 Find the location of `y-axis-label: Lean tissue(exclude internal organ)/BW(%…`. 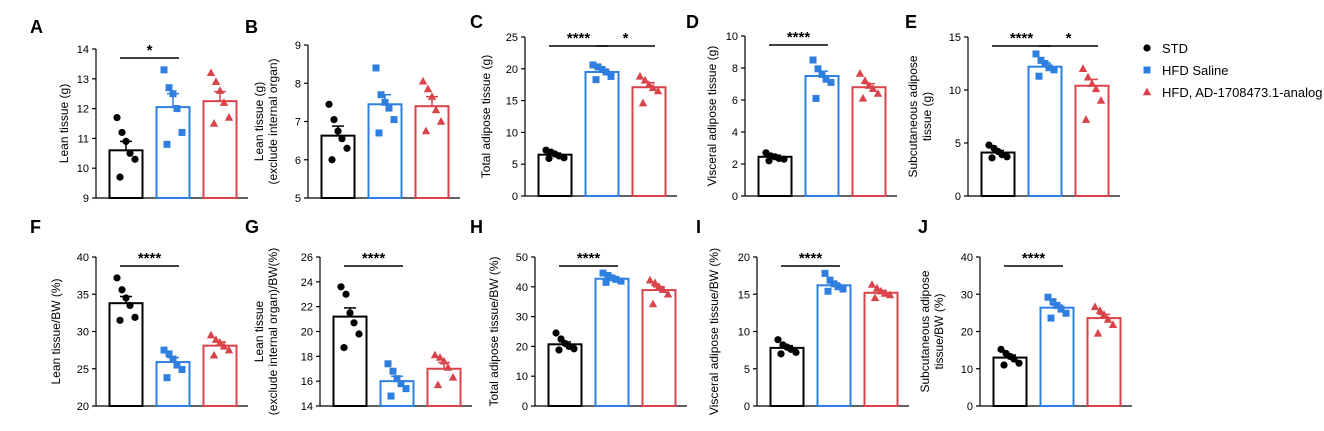

y-axis-label: Lean tissue(exclude internal organ)/BW(%… is located at coordinates (266, 331).